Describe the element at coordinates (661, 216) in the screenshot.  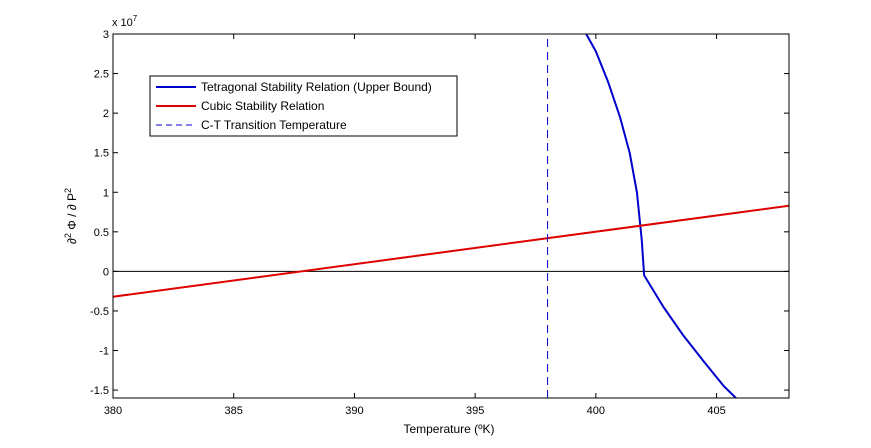
I see `tetragonal-series-line` at that location.